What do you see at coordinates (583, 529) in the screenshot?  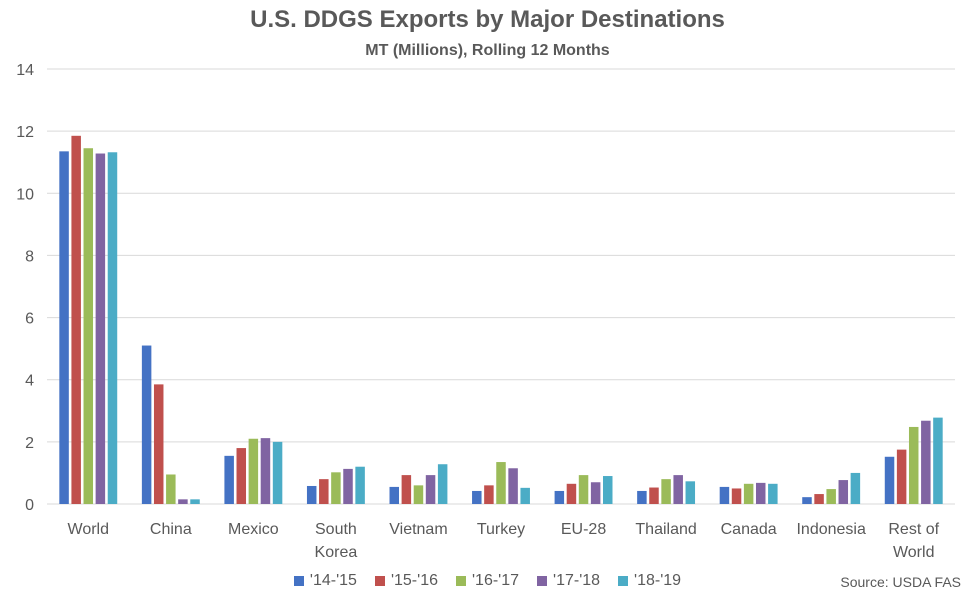 I see `x-tick-label: EU-28` at bounding box center [583, 529].